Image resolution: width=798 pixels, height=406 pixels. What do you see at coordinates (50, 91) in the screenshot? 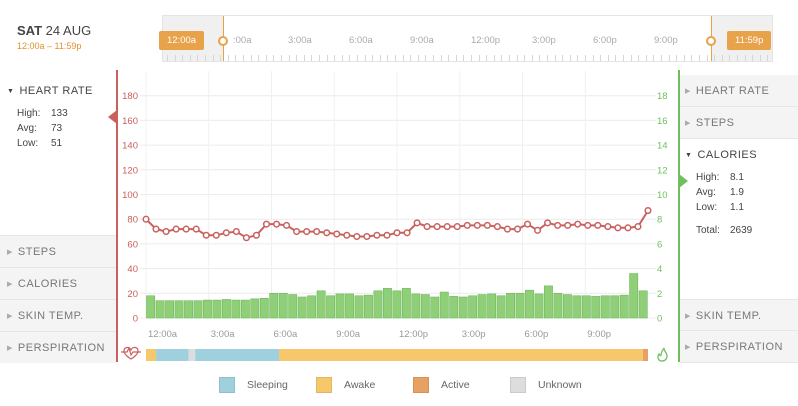
I see `heart-rate-title: ▼ HEART RATE` at bounding box center [50, 91].